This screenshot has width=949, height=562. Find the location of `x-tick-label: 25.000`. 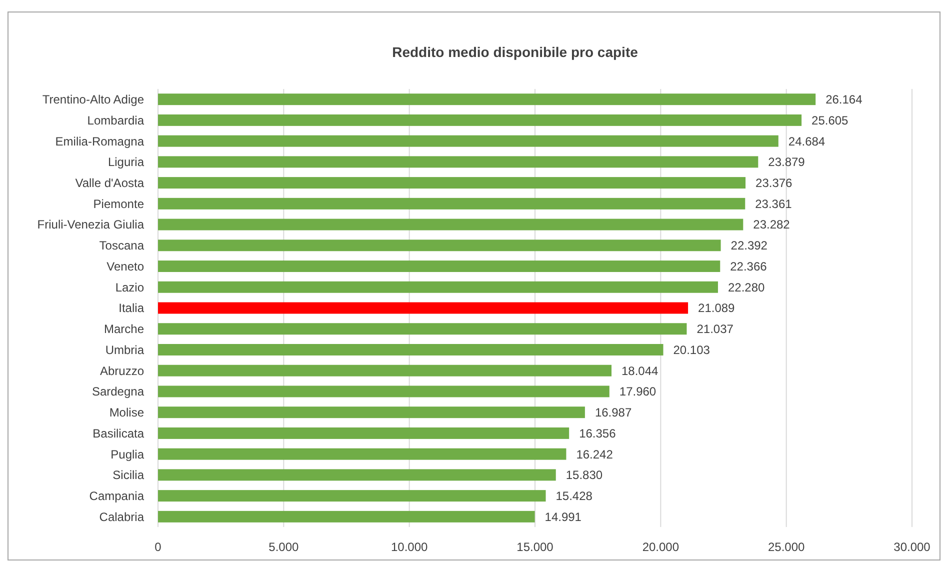

x-tick-label: 25.000 is located at coordinates (787, 547).